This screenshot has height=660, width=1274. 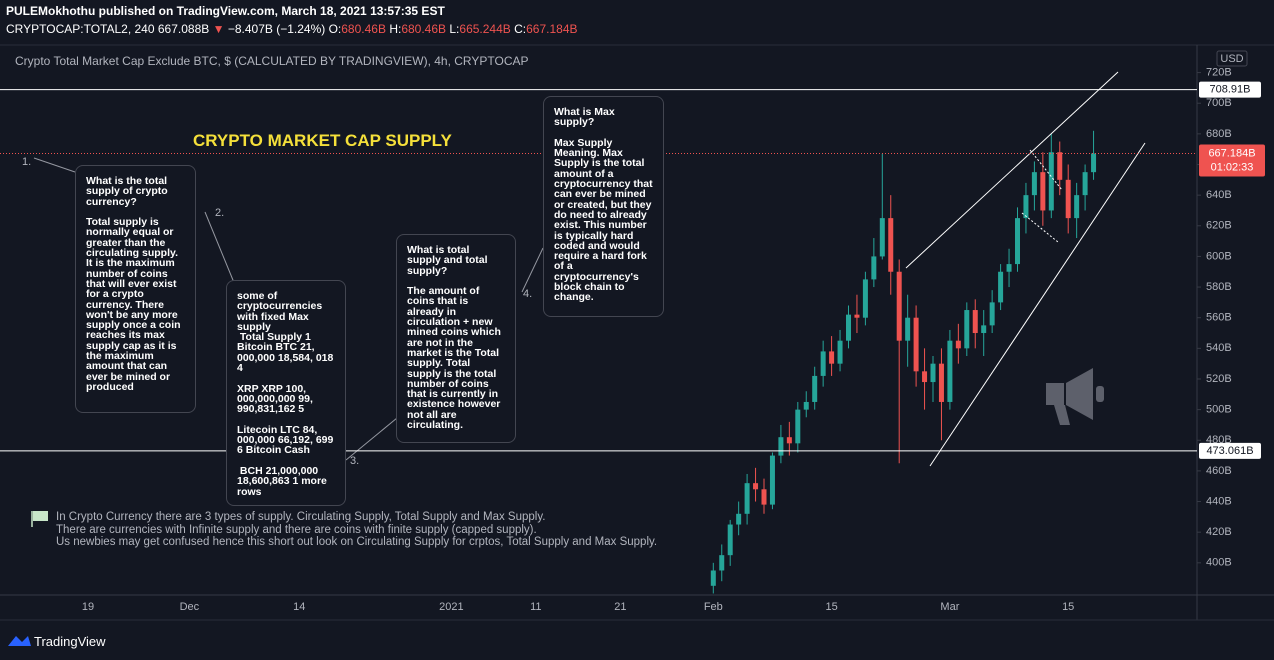 What do you see at coordinates (1219, 410) in the screenshot?
I see `y-tick-label: 500B` at bounding box center [1219, 410].